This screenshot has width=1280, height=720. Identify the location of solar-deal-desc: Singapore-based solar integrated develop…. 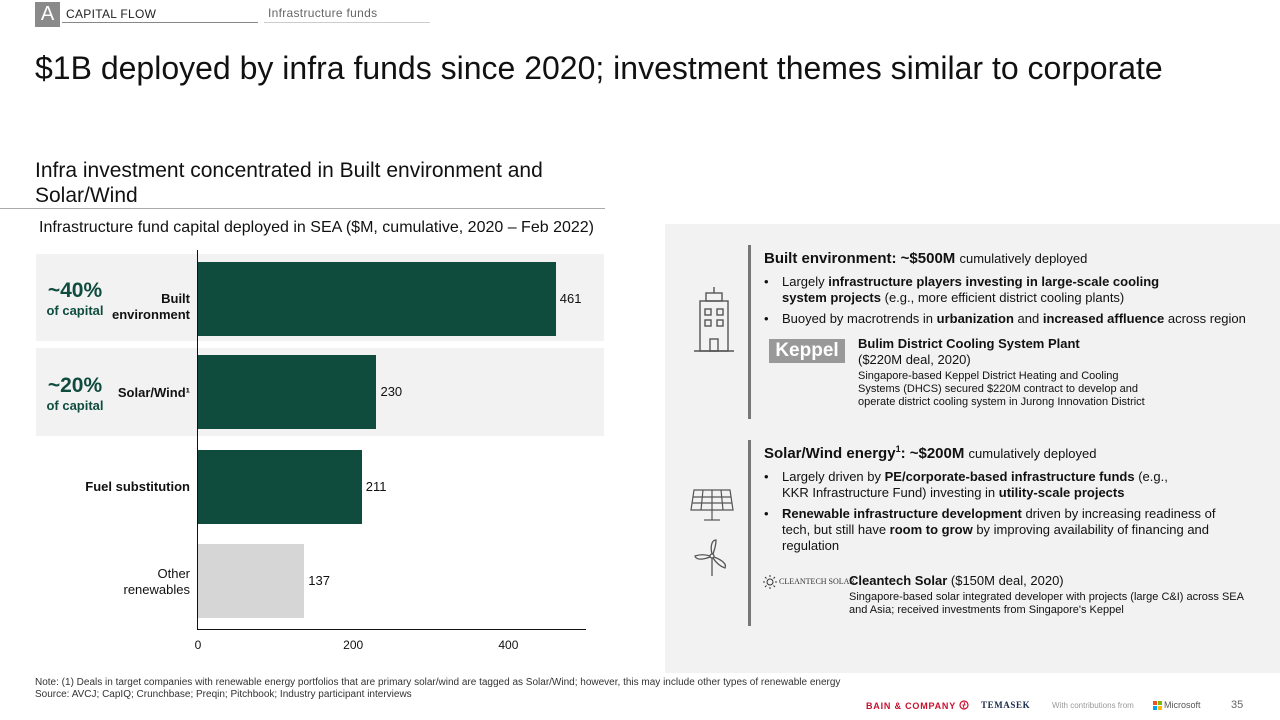
(1046, 603).